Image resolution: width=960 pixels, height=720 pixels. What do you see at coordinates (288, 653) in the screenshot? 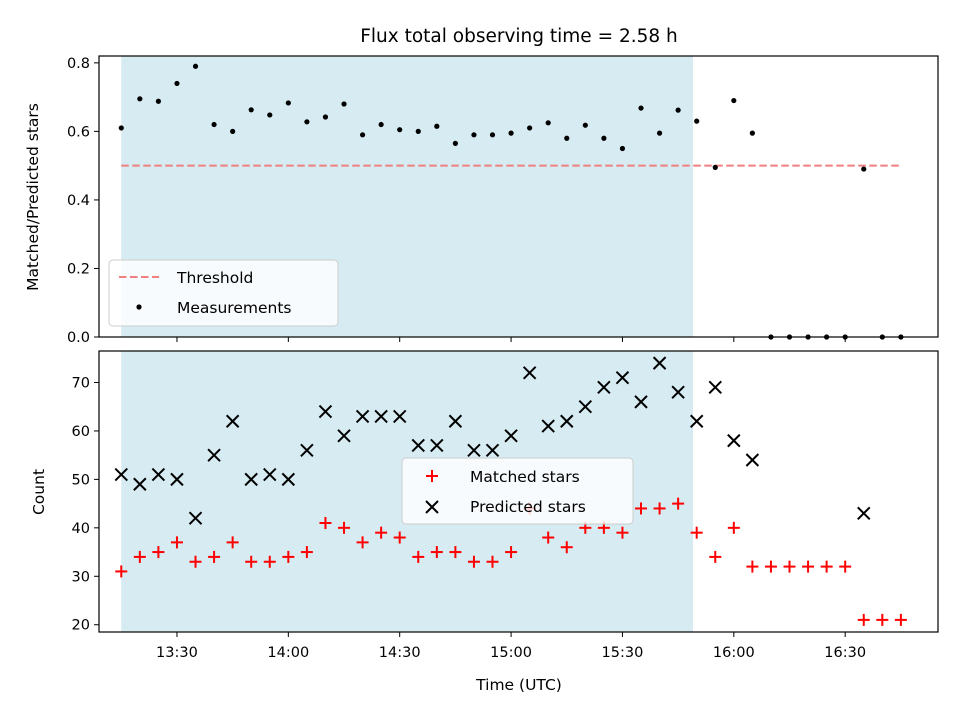
I see `x-tick-label: 14:00` at bounding box center [288, 653].